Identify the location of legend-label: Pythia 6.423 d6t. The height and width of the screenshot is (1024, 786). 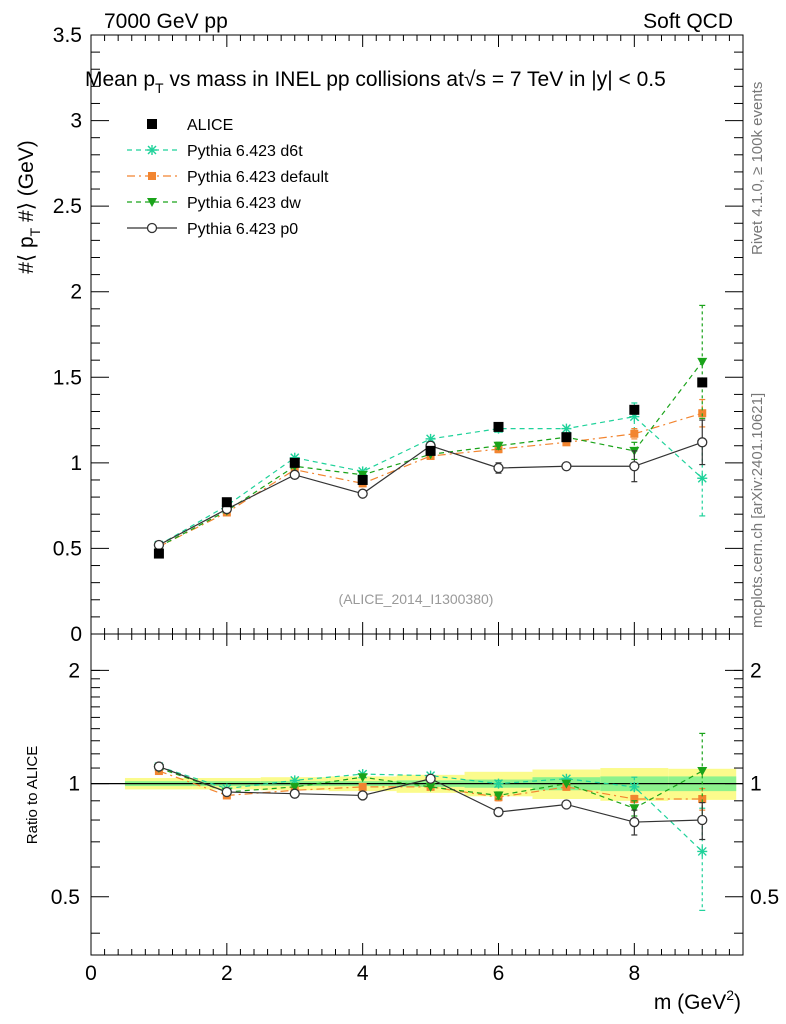
(245, 151).